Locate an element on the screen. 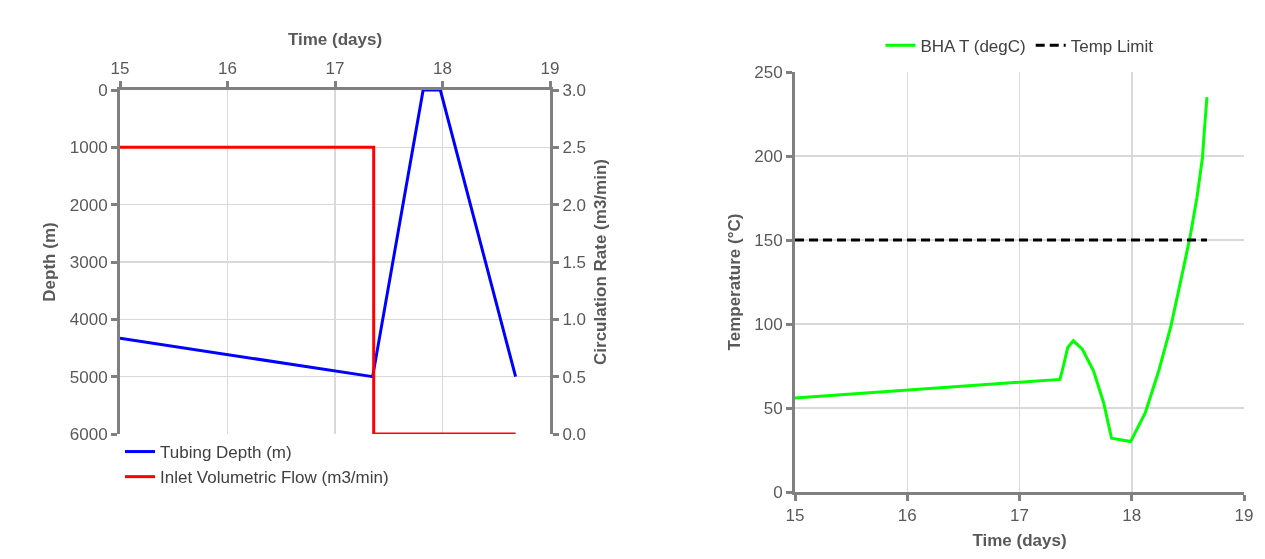 The height and width of the screenshot is (559, 1265). y-tick-label: 5000 is located at coordinates (88, 377).